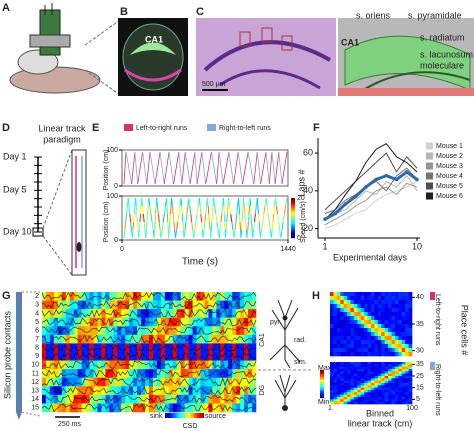 This screenshot has width=474, height=431. Describe the element at coordinates (324, 246) in the screenshot. I see `x-tick-label: 1` at that location.